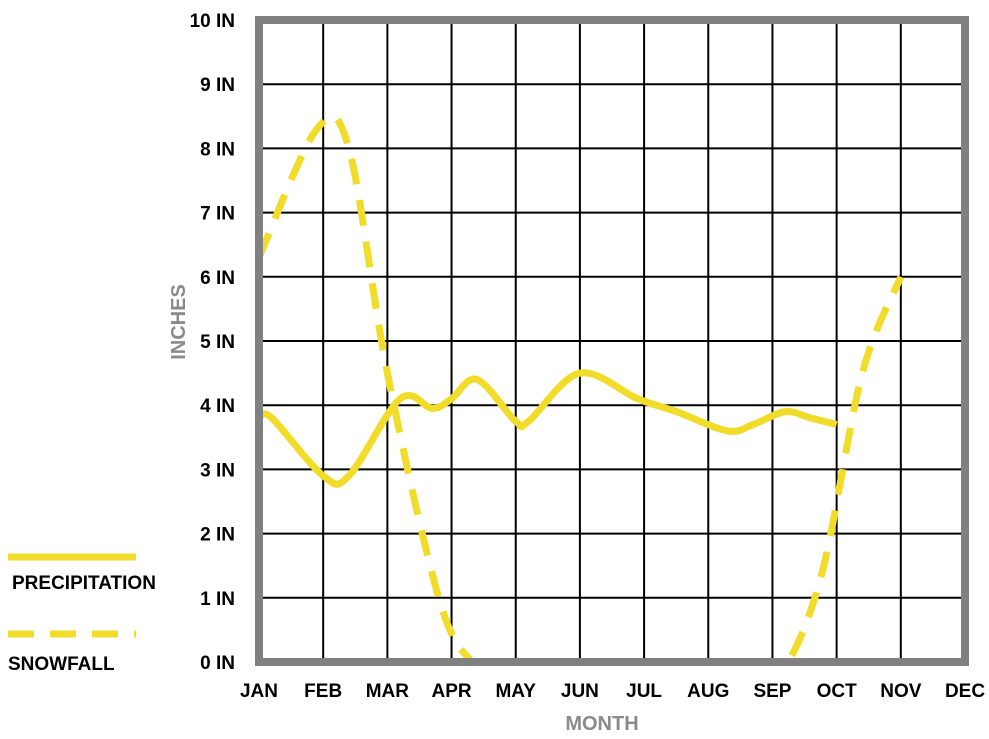 Image resolution: width=989 pixels, height=739 pixels. What do you see at coordinates (612, 691) in the screenshot?
I see `x-axis-ticks: JAN FEB MAR APR MAY JUN JUL AUG SEP OCT NOV DEC` at bounding box center [612, 691].